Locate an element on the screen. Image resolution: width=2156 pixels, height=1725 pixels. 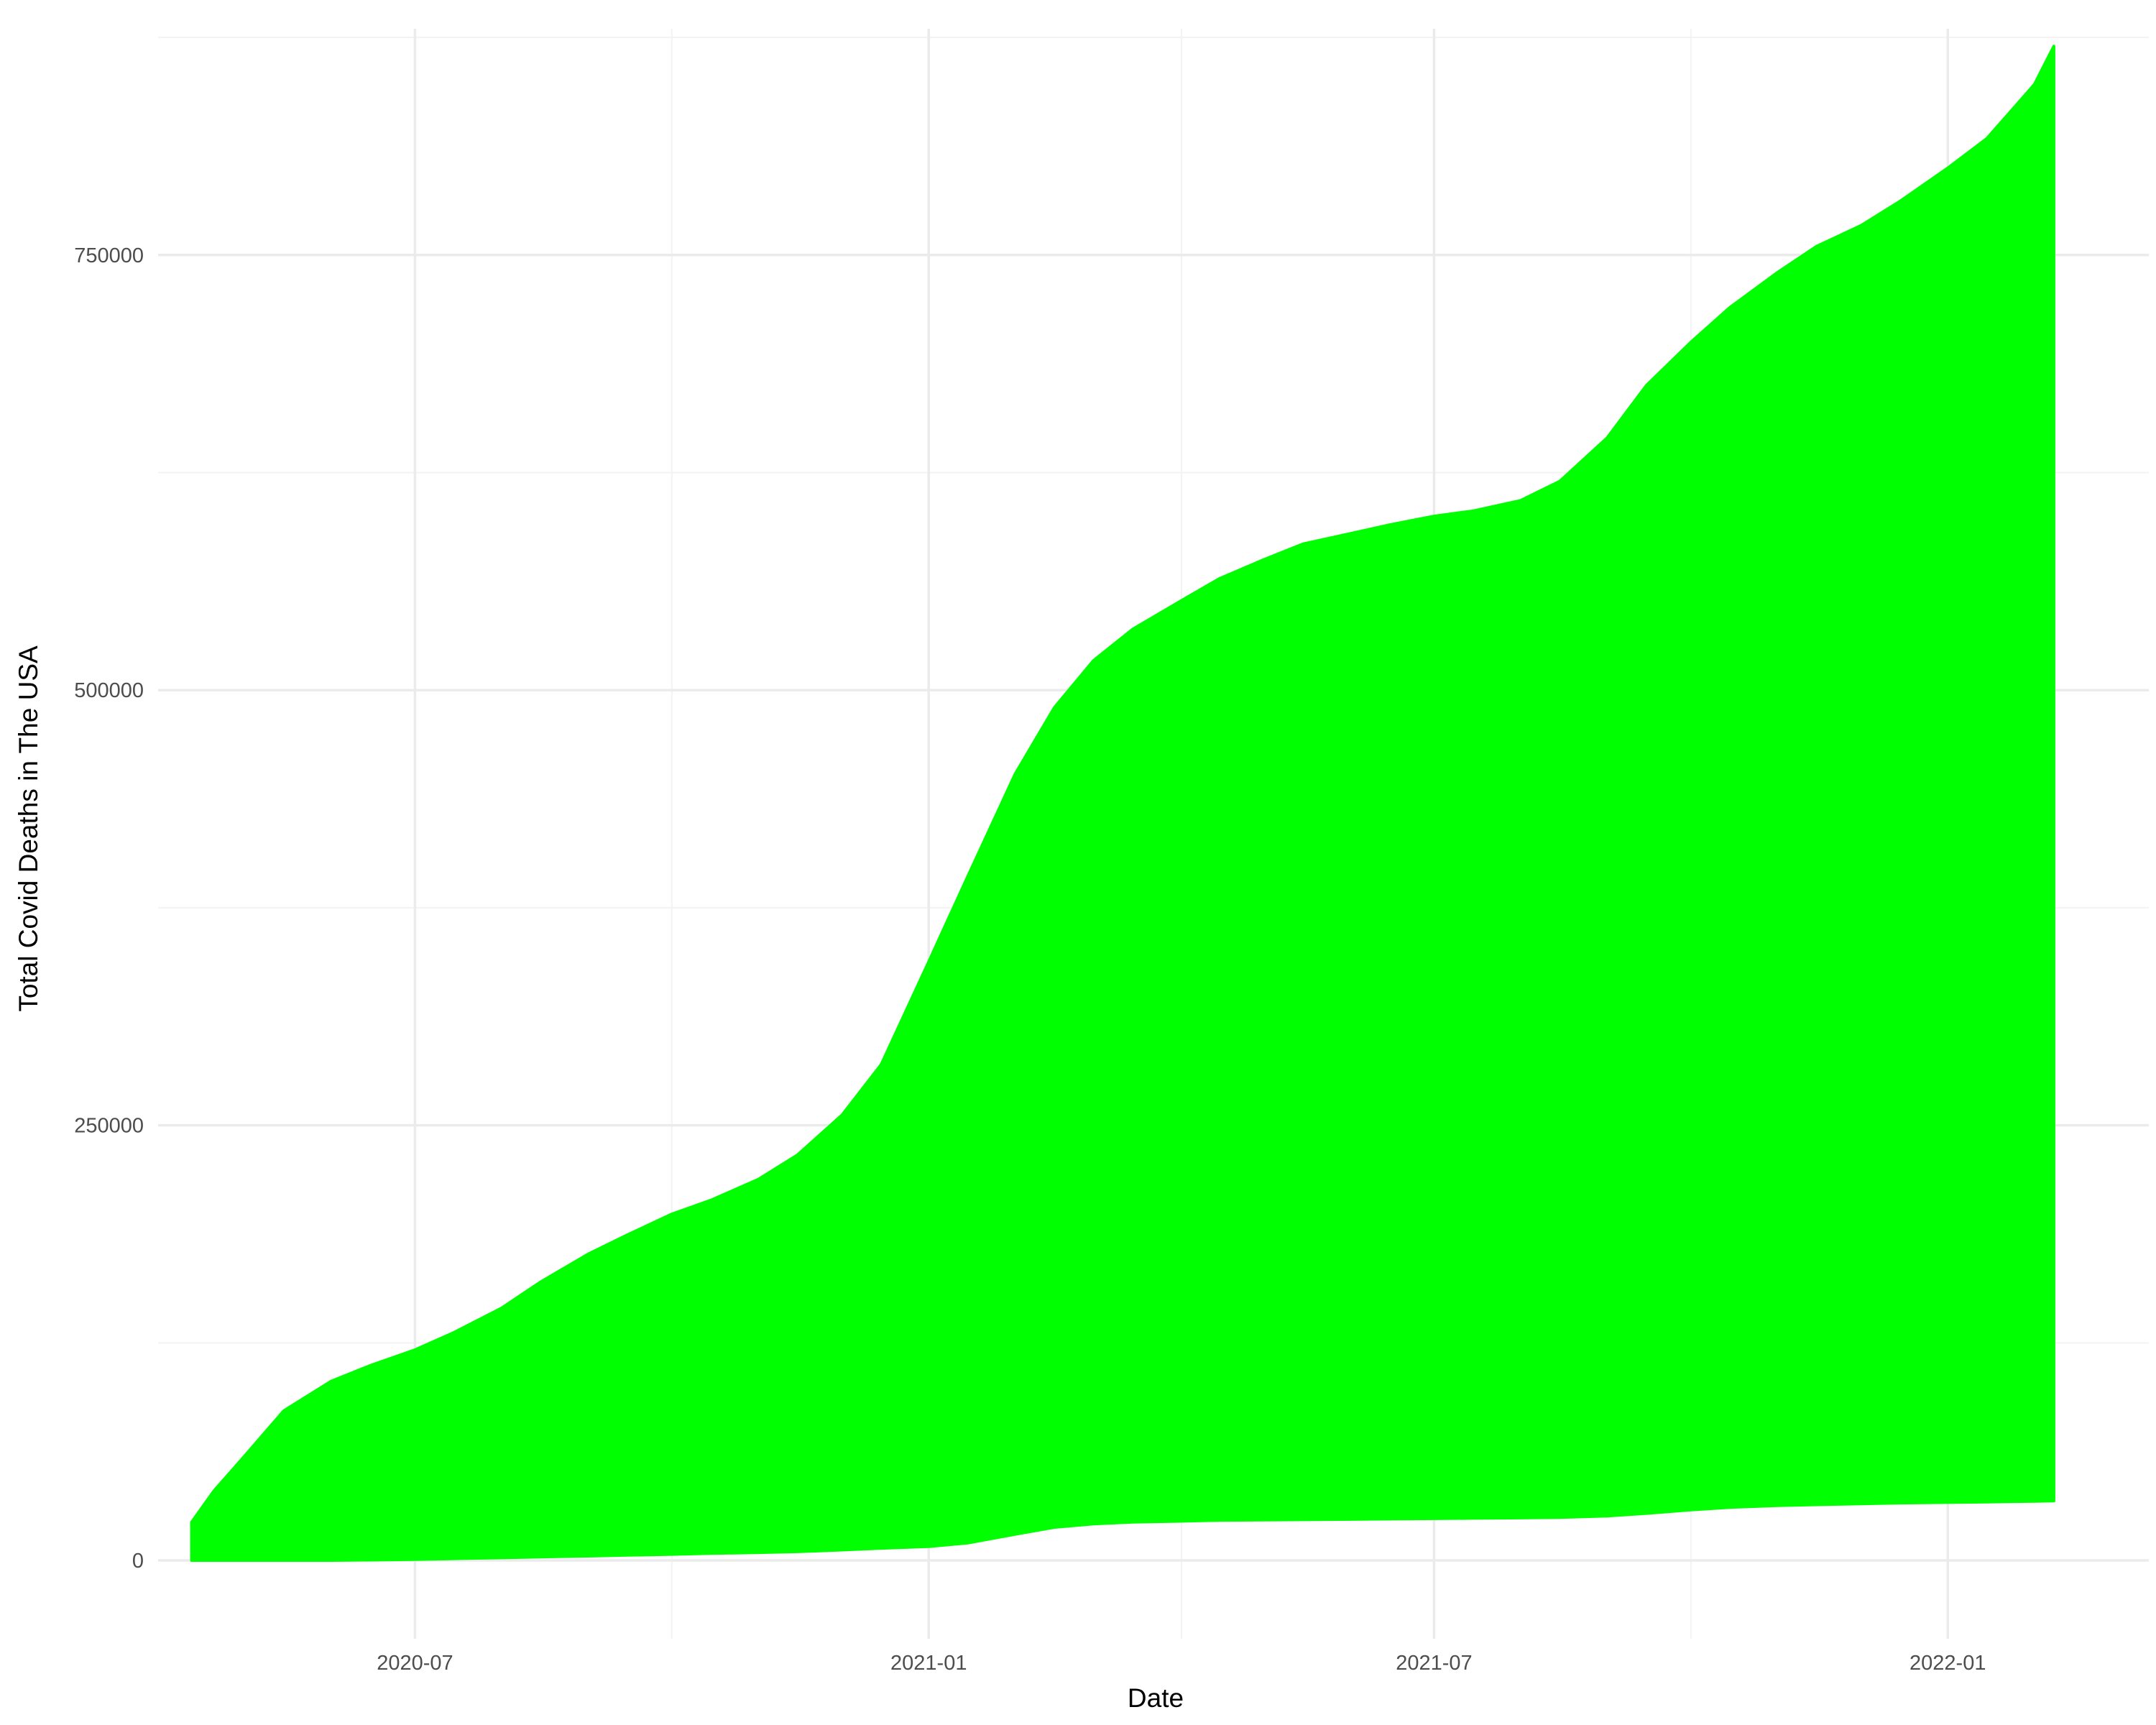
x-tick-labels: 2020-07 2021-01 2021-07 2022-01 is located at coordinates (1181, 1663).